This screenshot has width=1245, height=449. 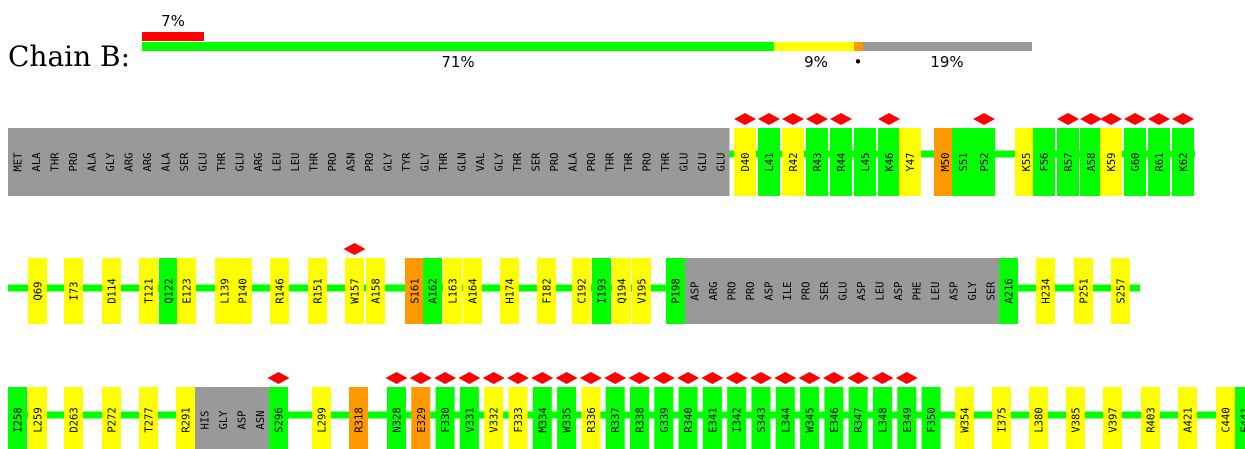 I want to click on row3-residue-label: G339, so click(x=665, y=419).